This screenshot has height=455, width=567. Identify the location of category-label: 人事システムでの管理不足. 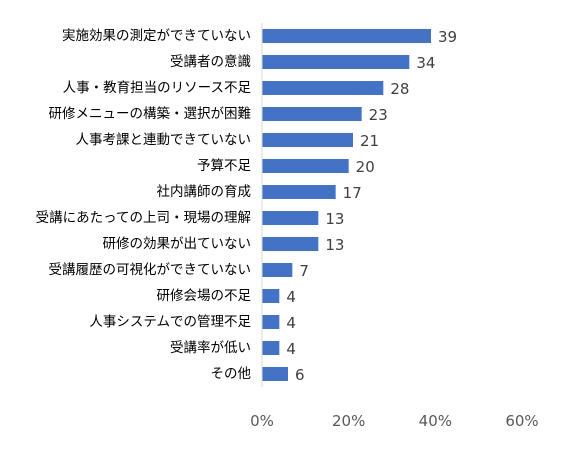
(170, 322).